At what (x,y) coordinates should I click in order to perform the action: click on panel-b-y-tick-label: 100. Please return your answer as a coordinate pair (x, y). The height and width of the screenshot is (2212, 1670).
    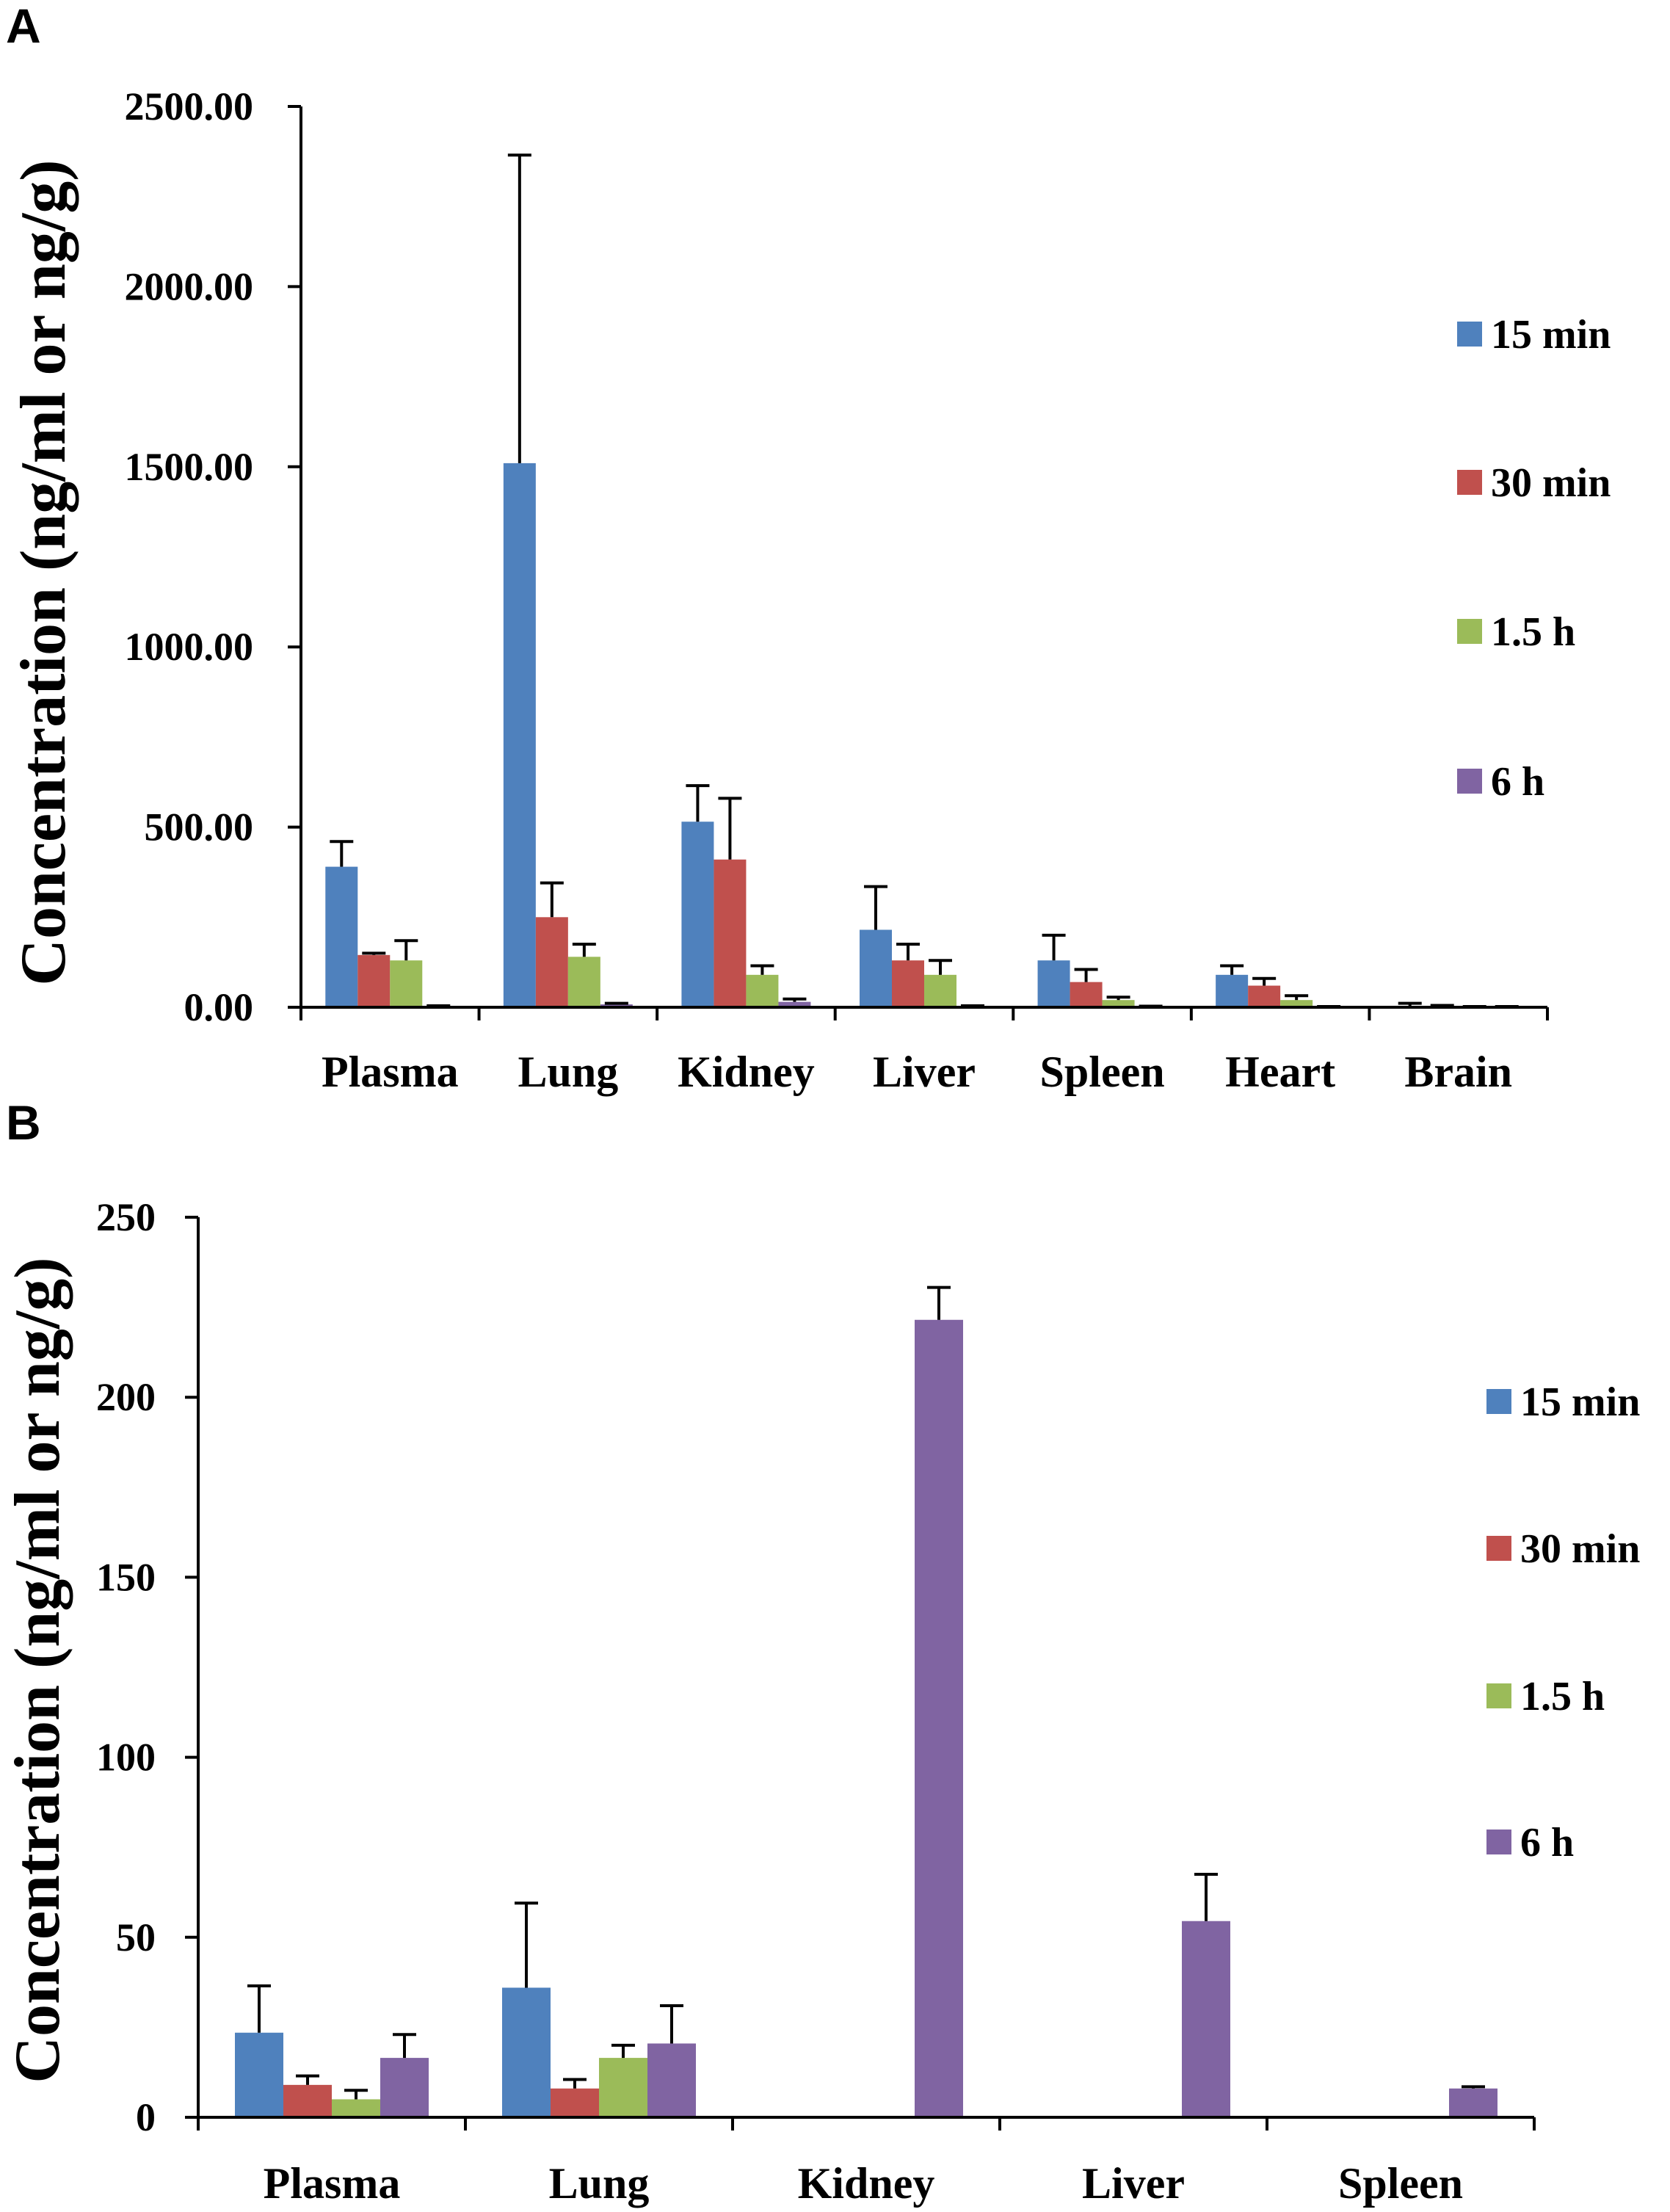
    Looking at the image, I should click on (126, 1758).